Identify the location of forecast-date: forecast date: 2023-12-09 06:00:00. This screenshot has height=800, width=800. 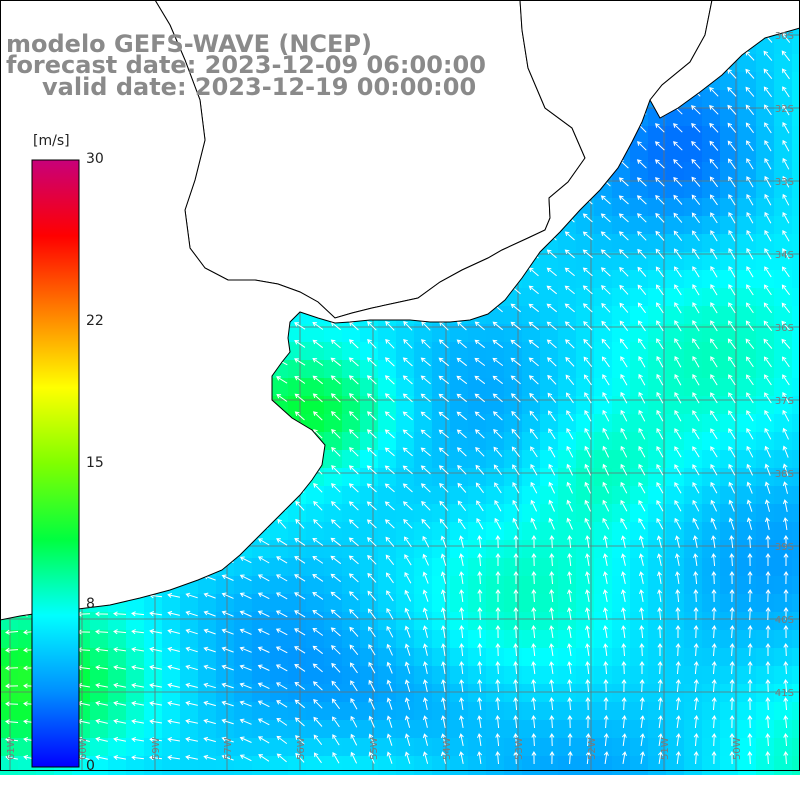
(246, 65).